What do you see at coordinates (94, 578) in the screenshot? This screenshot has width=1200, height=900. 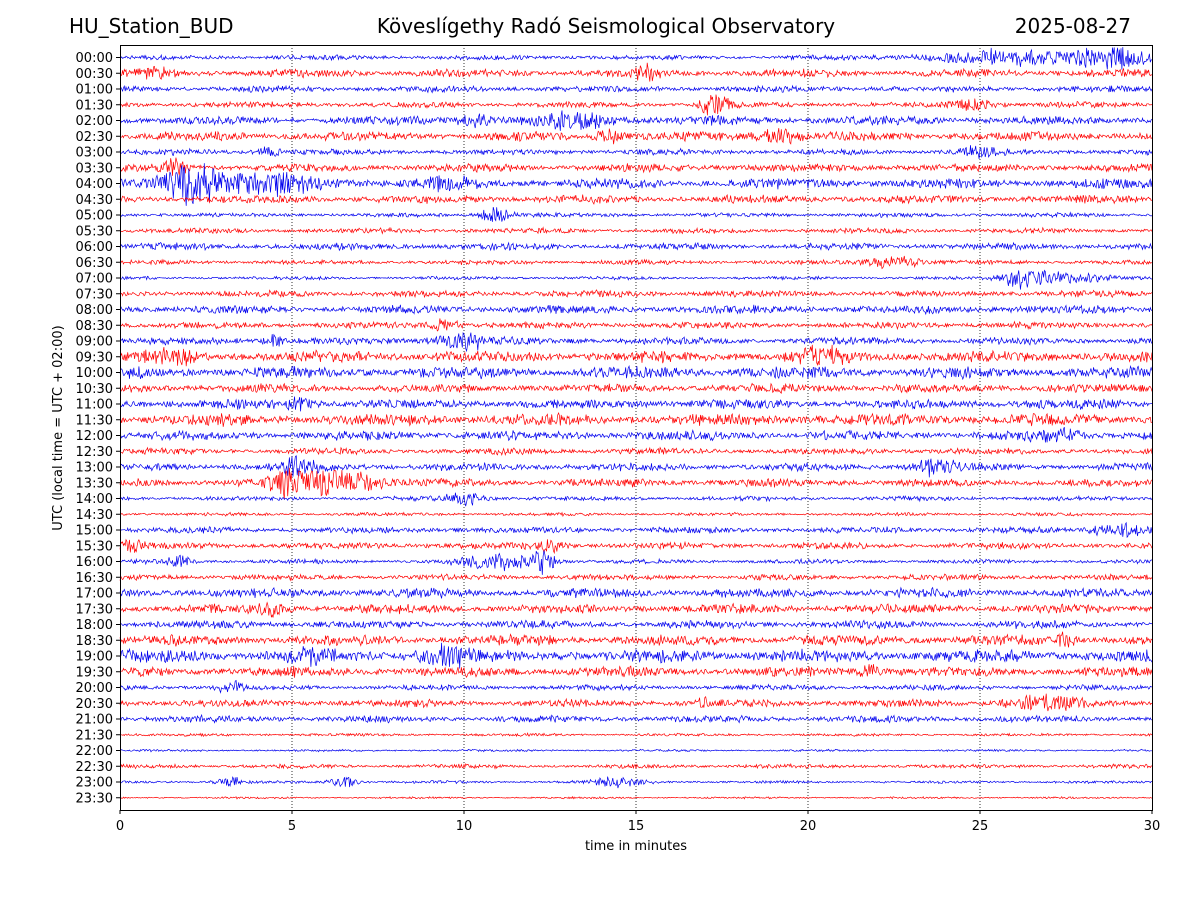 I see `y-tick-label: 16:30` at bounding box center [94, 578].